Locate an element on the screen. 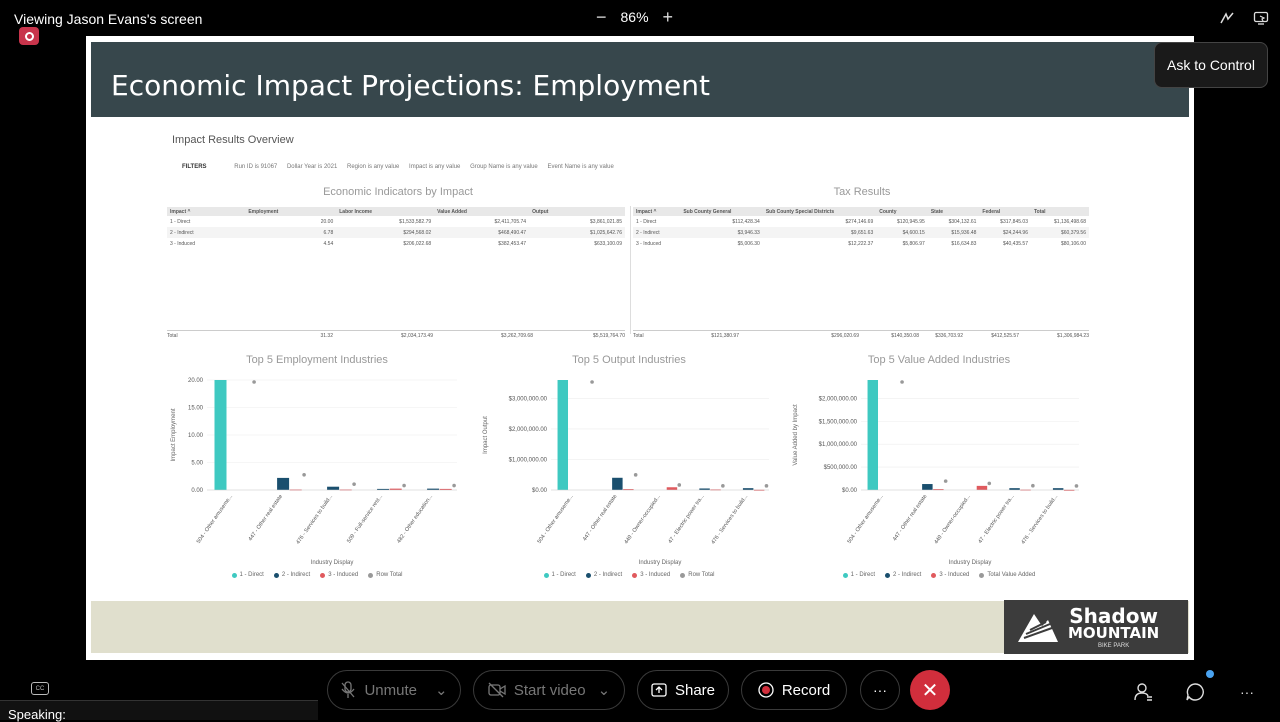 The image size is (1280, 722). econ-table-header: Labor Income is located at coordinates (385, 211).